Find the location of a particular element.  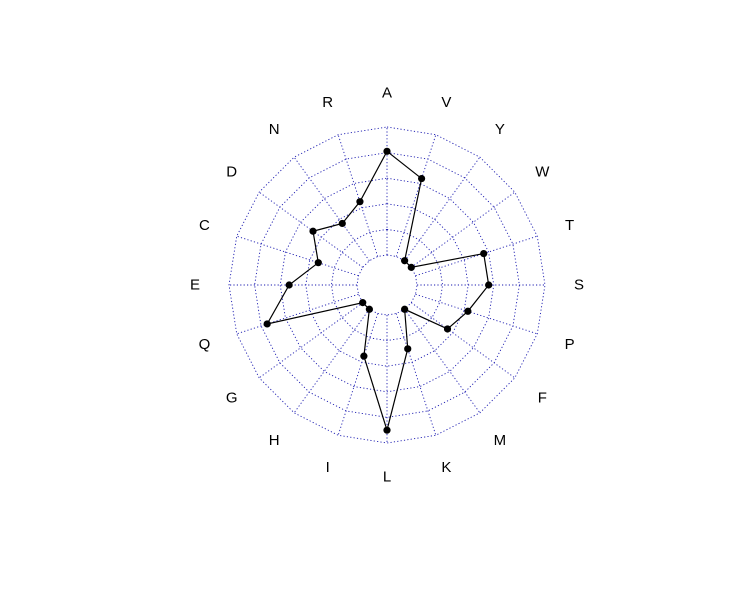

data-point-R is located at coordinates (360, 202).